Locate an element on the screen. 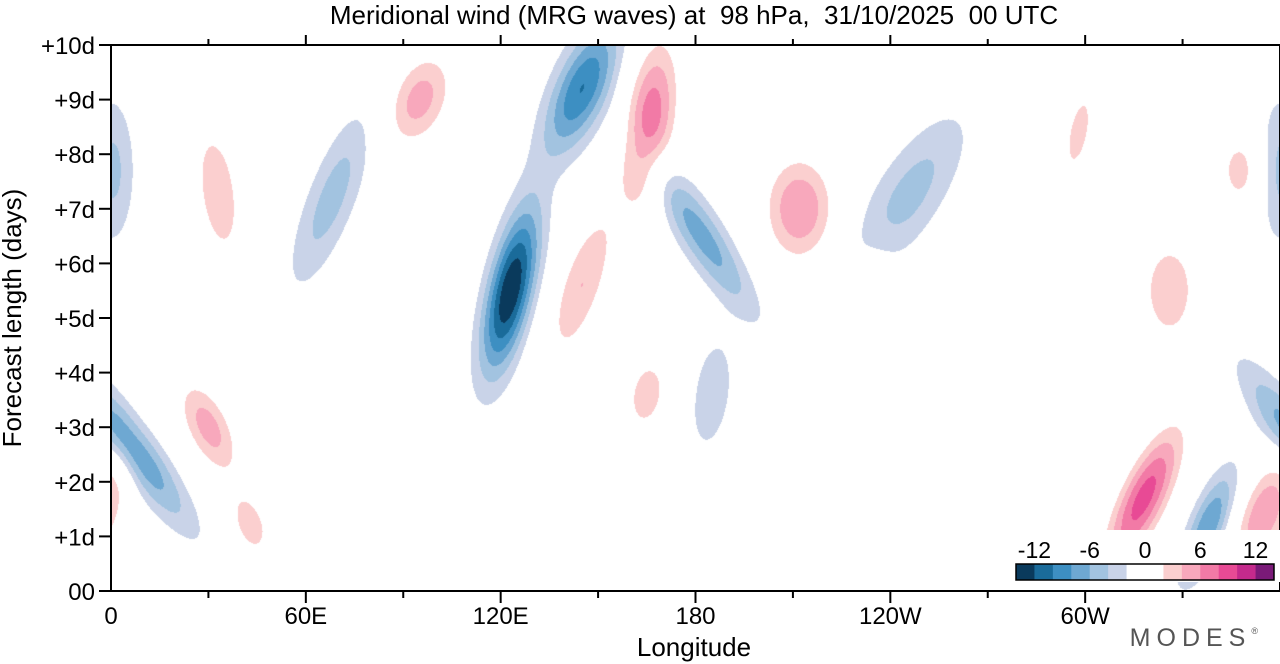  x-tick-label: 120E is located at coordinates (501, 616).